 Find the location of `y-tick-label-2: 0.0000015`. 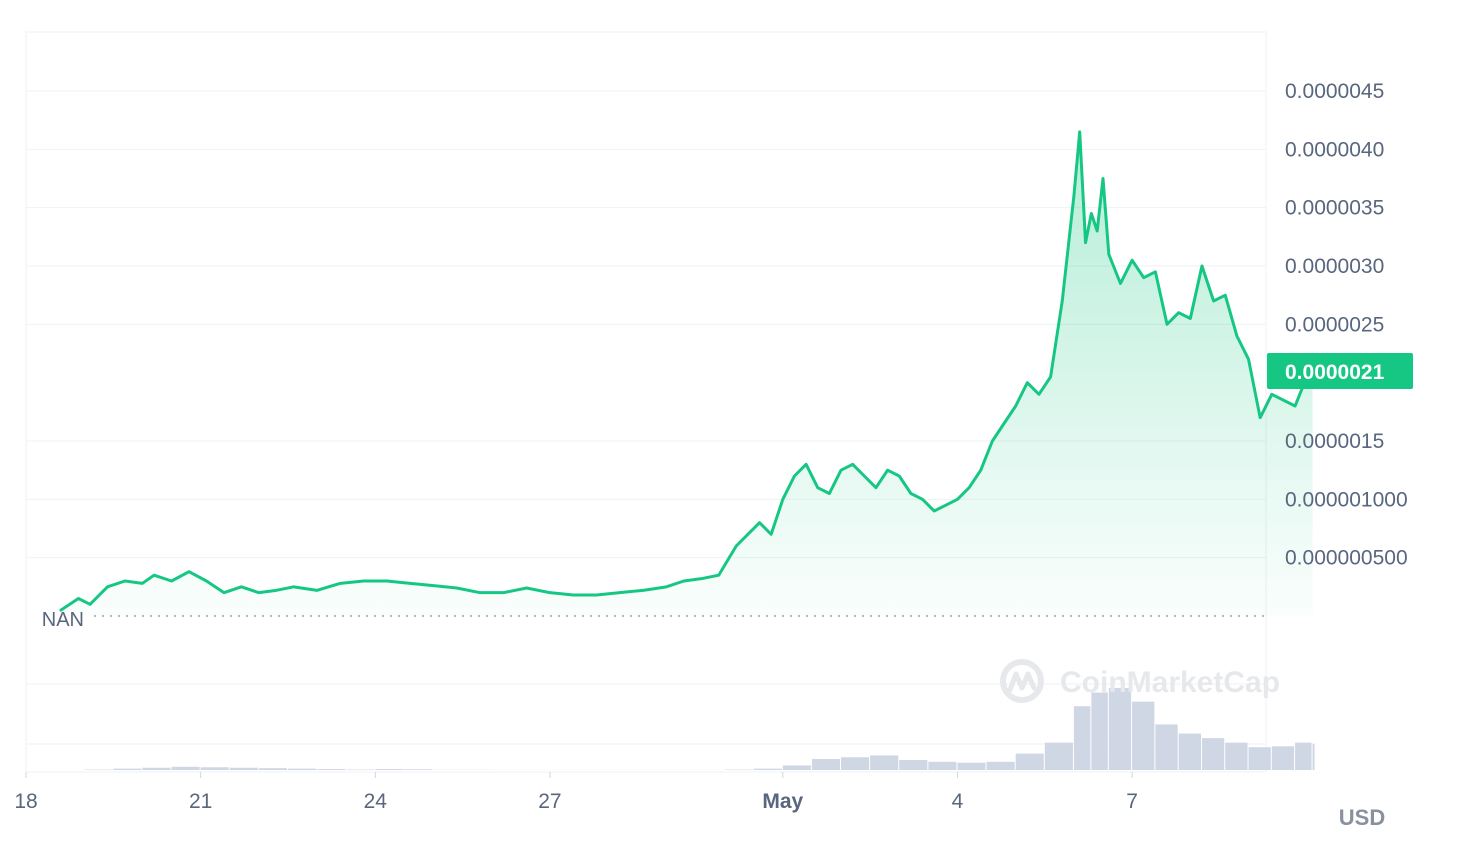

y-tick-label-2: 0.0000015 is located at coordinates (1334, 441).